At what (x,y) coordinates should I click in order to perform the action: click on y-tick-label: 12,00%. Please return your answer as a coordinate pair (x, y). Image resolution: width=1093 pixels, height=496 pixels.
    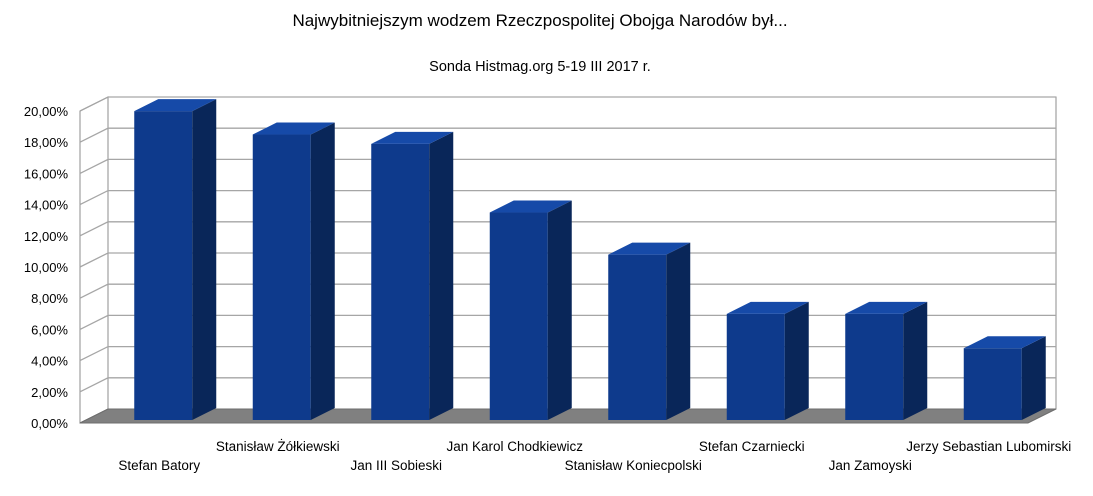
    Looking at the image, I should click on (46, 236).